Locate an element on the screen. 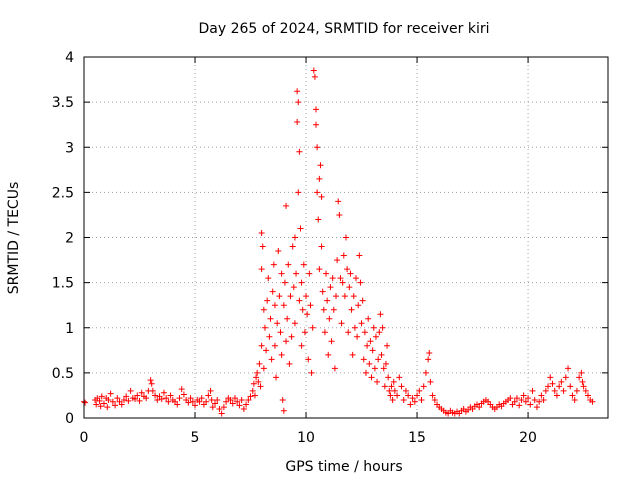 The height and width of the screenshot is (480, 640). y-tick-label: 3 is located at coordinates (69, 148).